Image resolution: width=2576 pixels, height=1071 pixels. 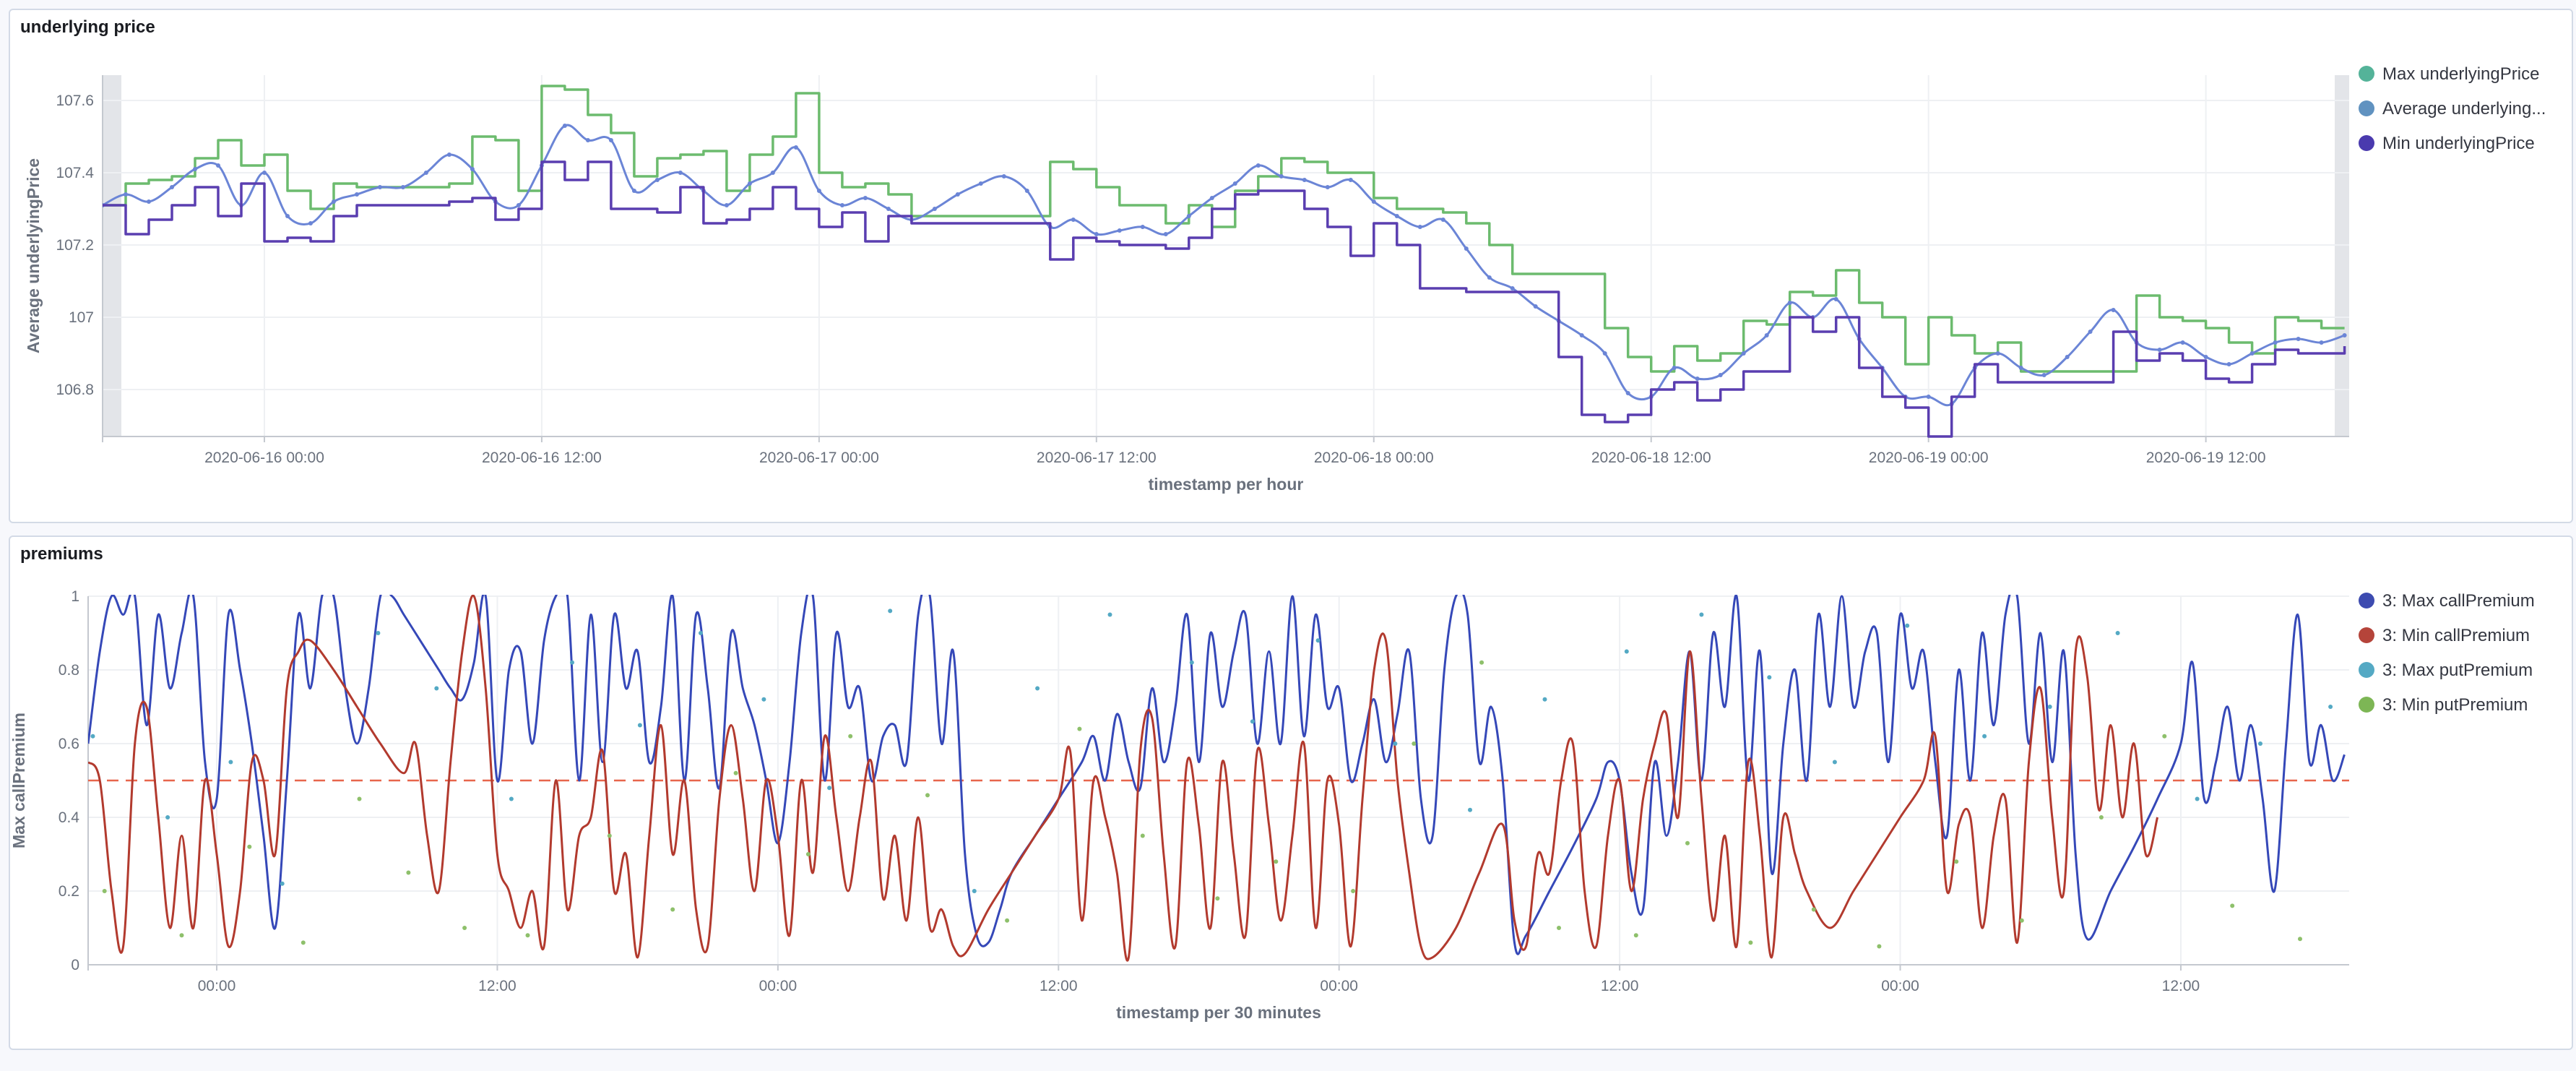 I want to click on brush-handle-left, so click(x=112, y=255).